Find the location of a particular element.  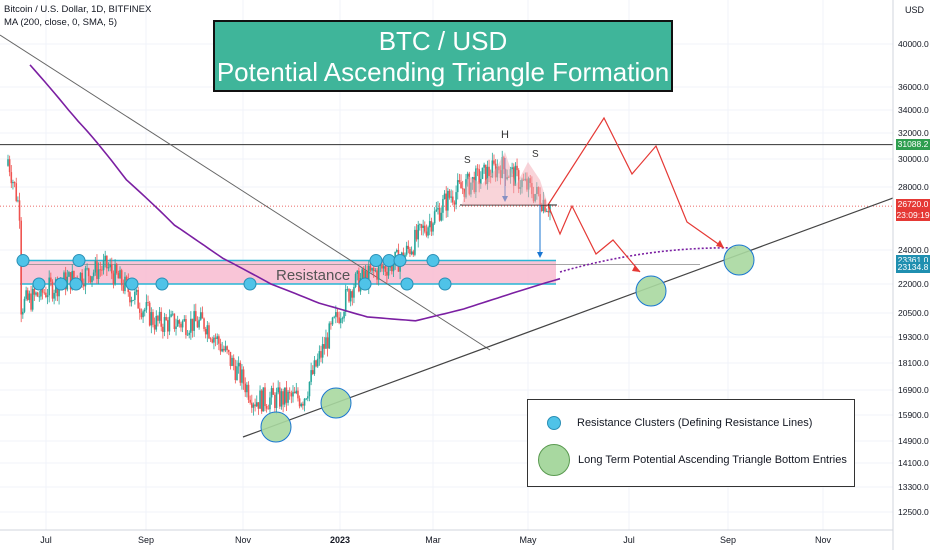

projection-path-lower is located at coordinates (594, 238).